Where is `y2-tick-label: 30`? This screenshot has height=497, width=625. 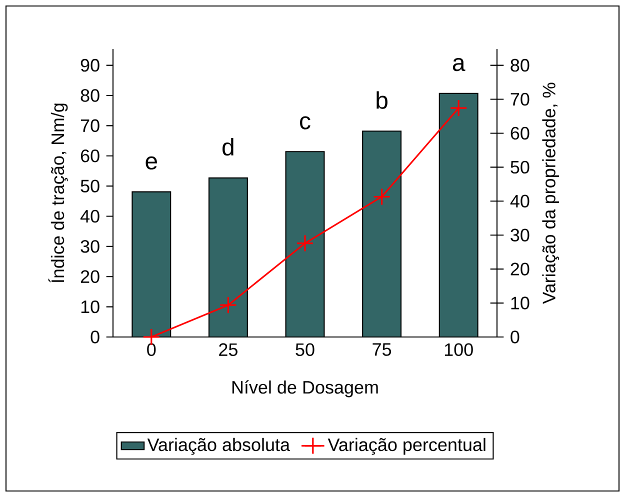
y2-tick-label: 30 is located at coordinates (520, 235).